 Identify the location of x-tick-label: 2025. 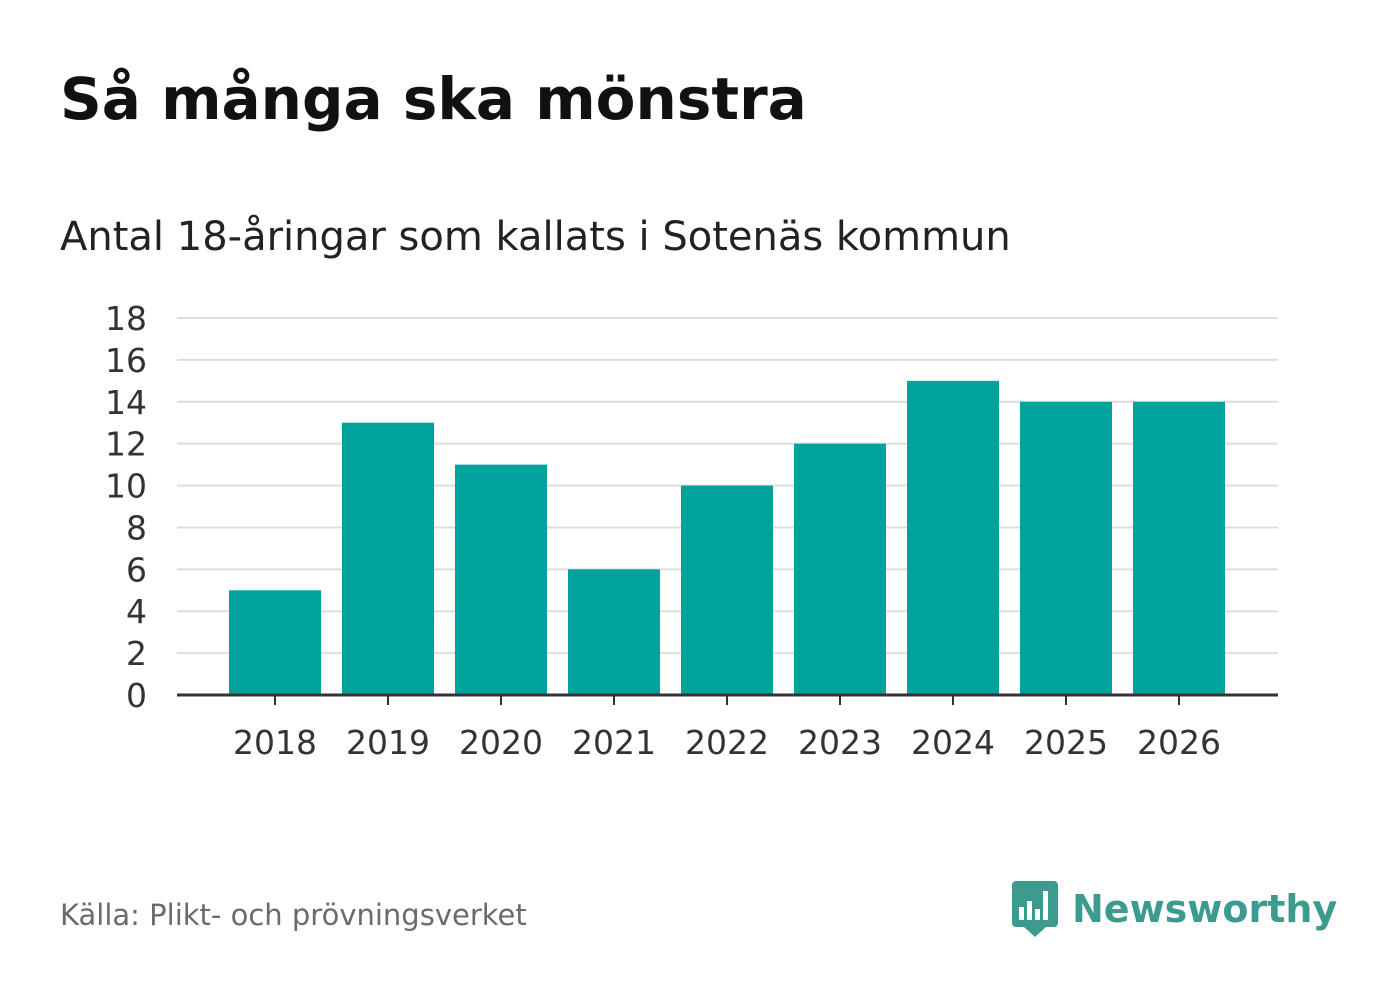
(1066, 742).